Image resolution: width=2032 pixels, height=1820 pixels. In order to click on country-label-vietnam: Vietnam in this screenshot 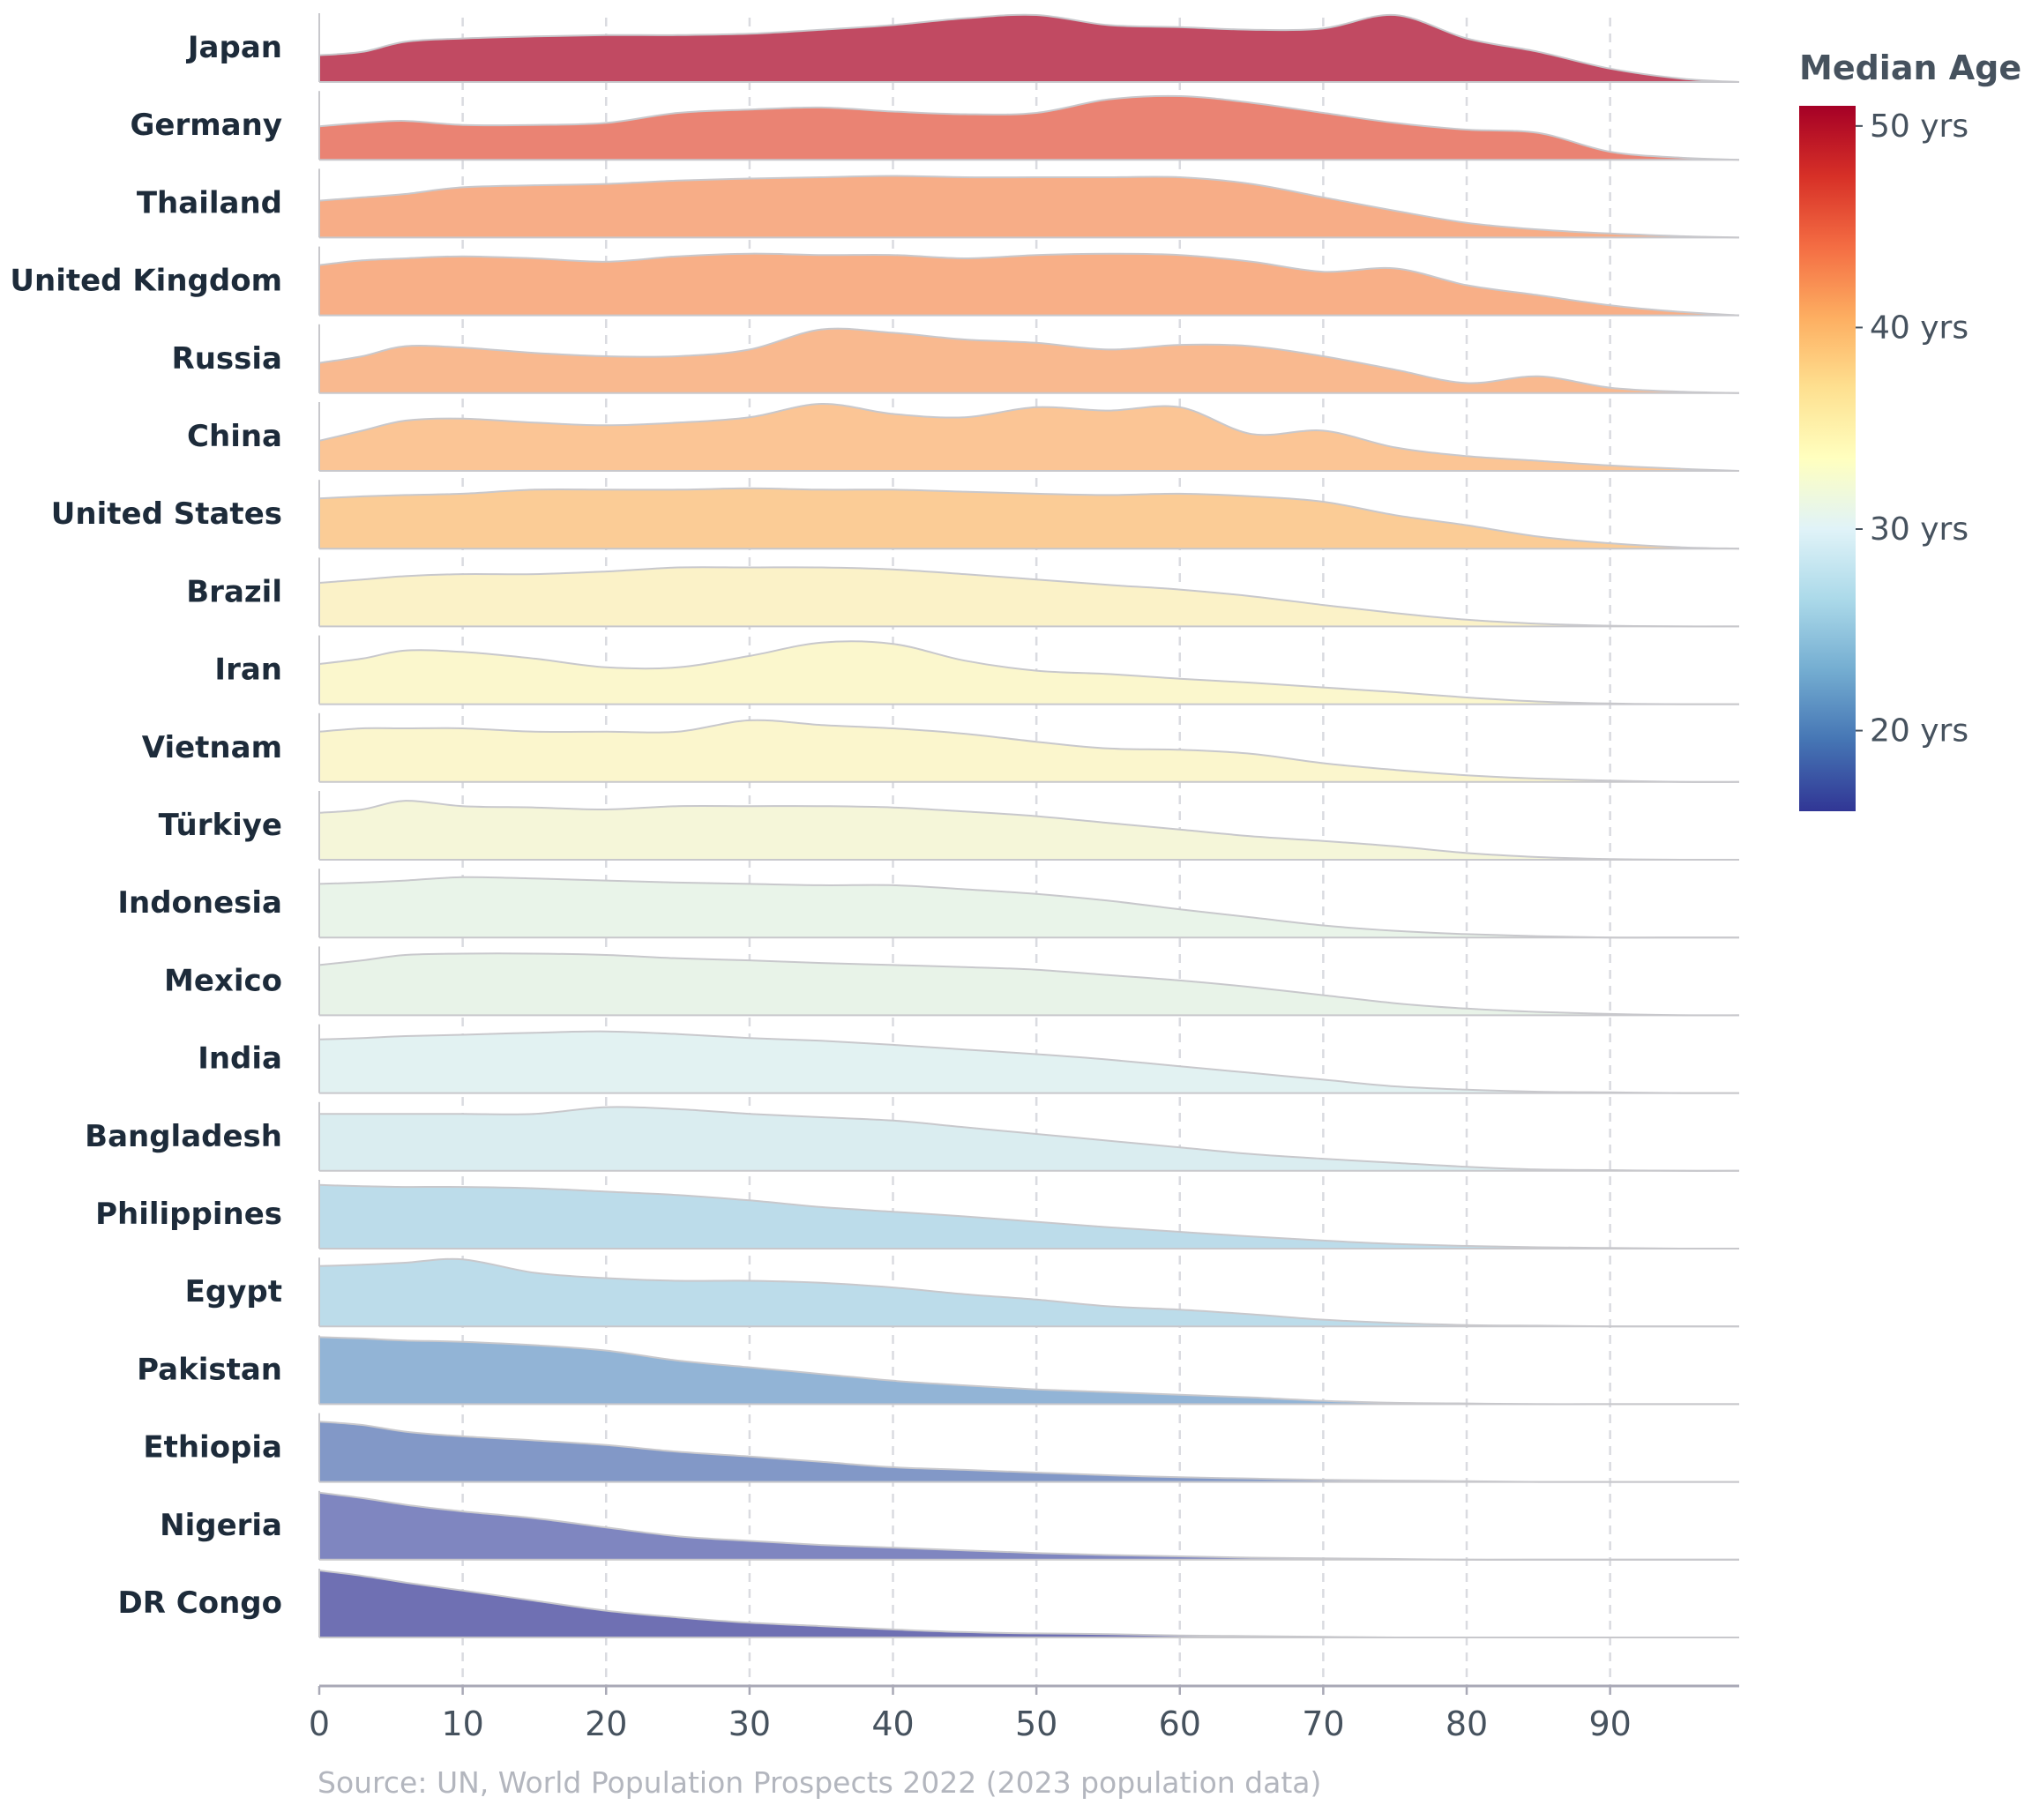, I will do `click(212, 747)`.